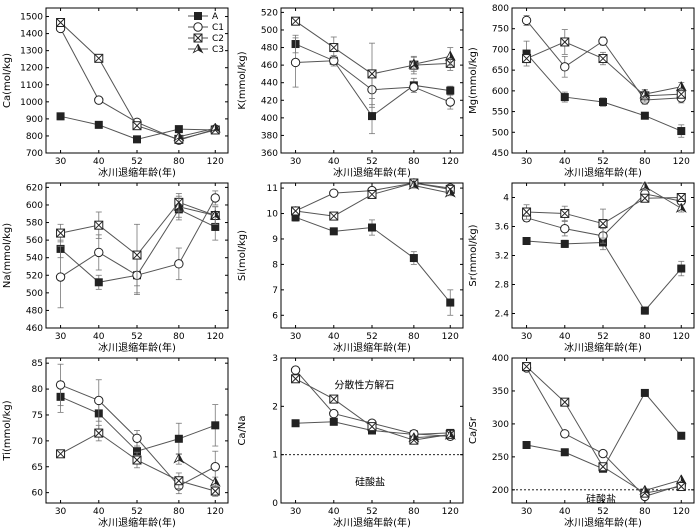 This screenshot has width=700, height=530. What do you see at coordinates (34, 329) in the screenshot?
I see `y-tick-label: 460` at bounding box center [34, 329].